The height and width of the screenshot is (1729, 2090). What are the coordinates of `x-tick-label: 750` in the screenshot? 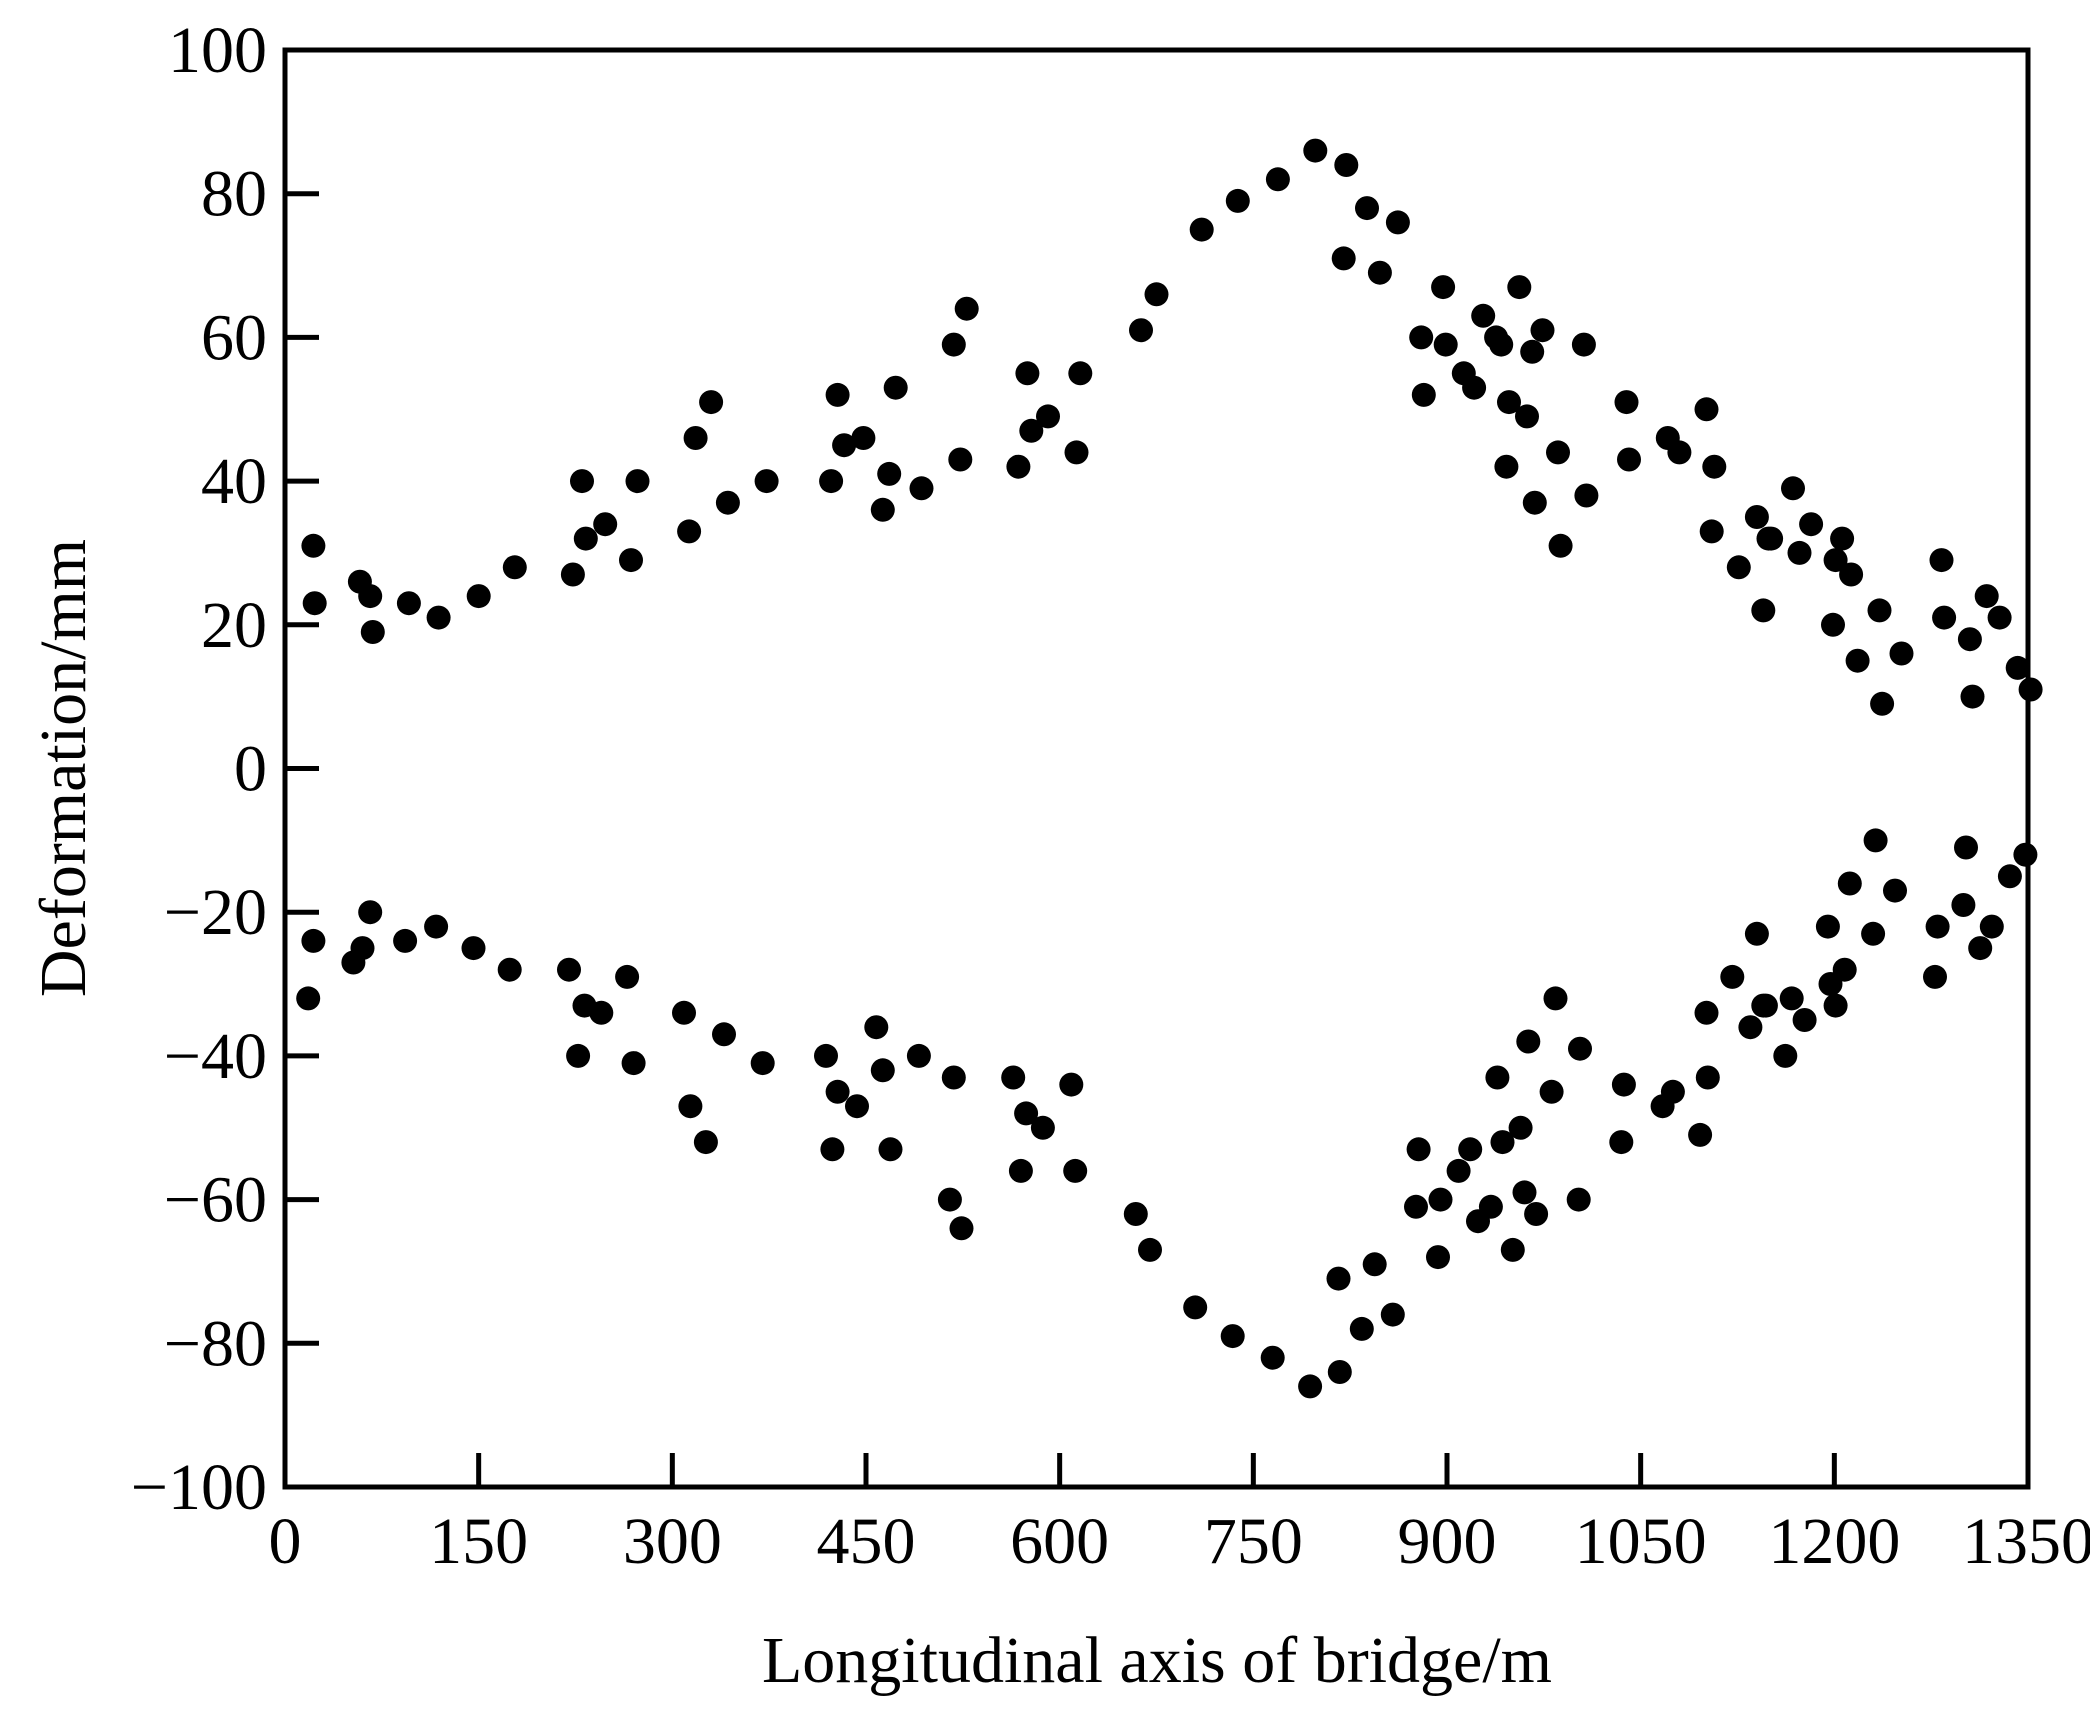 It's located at (1253, 1541).